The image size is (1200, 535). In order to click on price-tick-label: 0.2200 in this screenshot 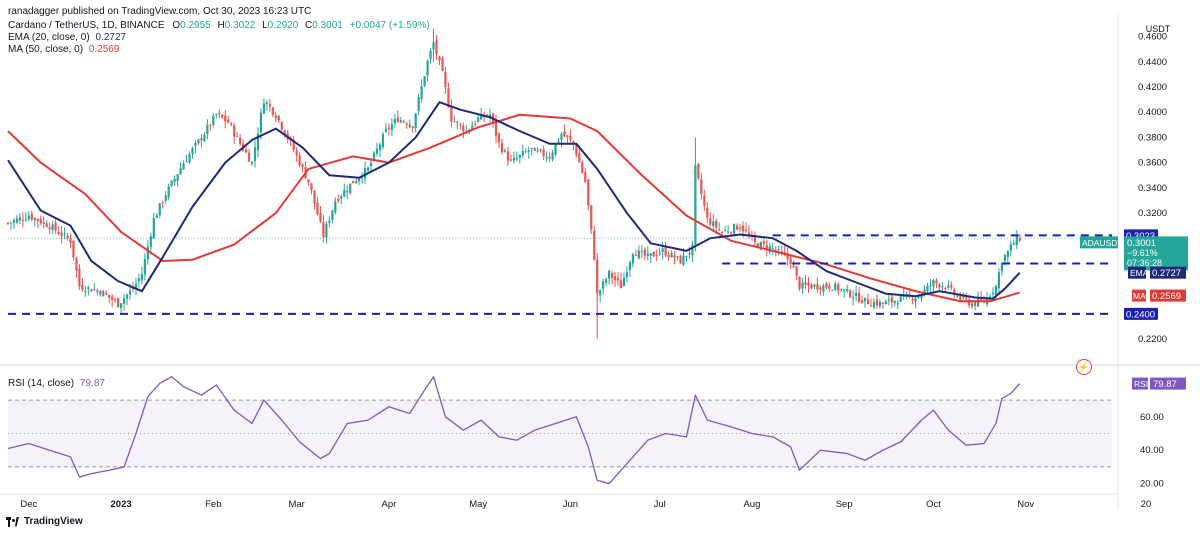, I will do `click(1152, 339)`.